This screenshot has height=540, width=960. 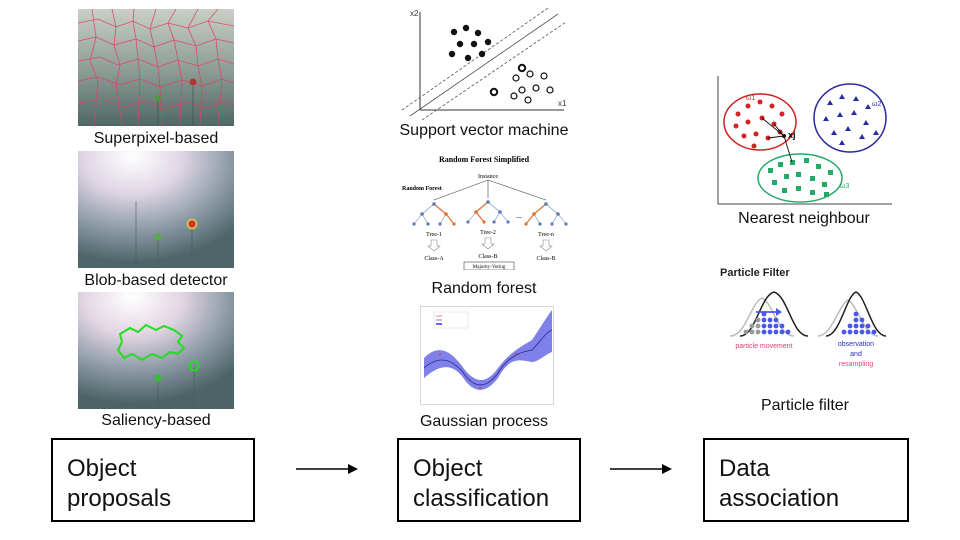 What do you see at coordinates (546, 235) in the screenshot?
I see `rf-tree-label-n: Tree-n` at bounding box center [546, 235].